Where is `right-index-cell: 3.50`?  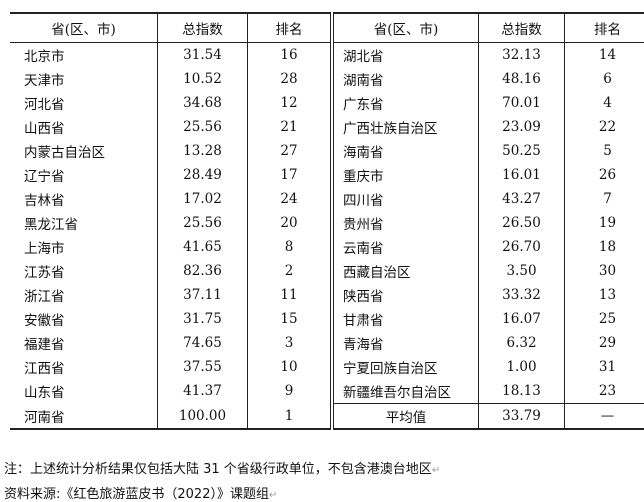 right-index-cell: 3.50 is located at coordinates (521, 271).